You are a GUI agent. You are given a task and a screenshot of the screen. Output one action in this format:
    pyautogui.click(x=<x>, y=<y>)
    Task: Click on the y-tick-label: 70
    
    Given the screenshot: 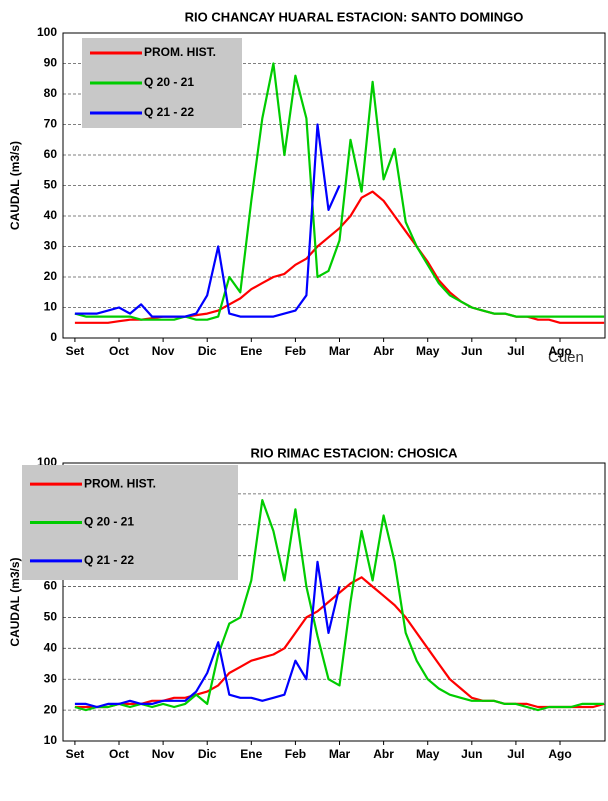 What is the action you would take?
    pyautogui.click(x=51, y=124)
    